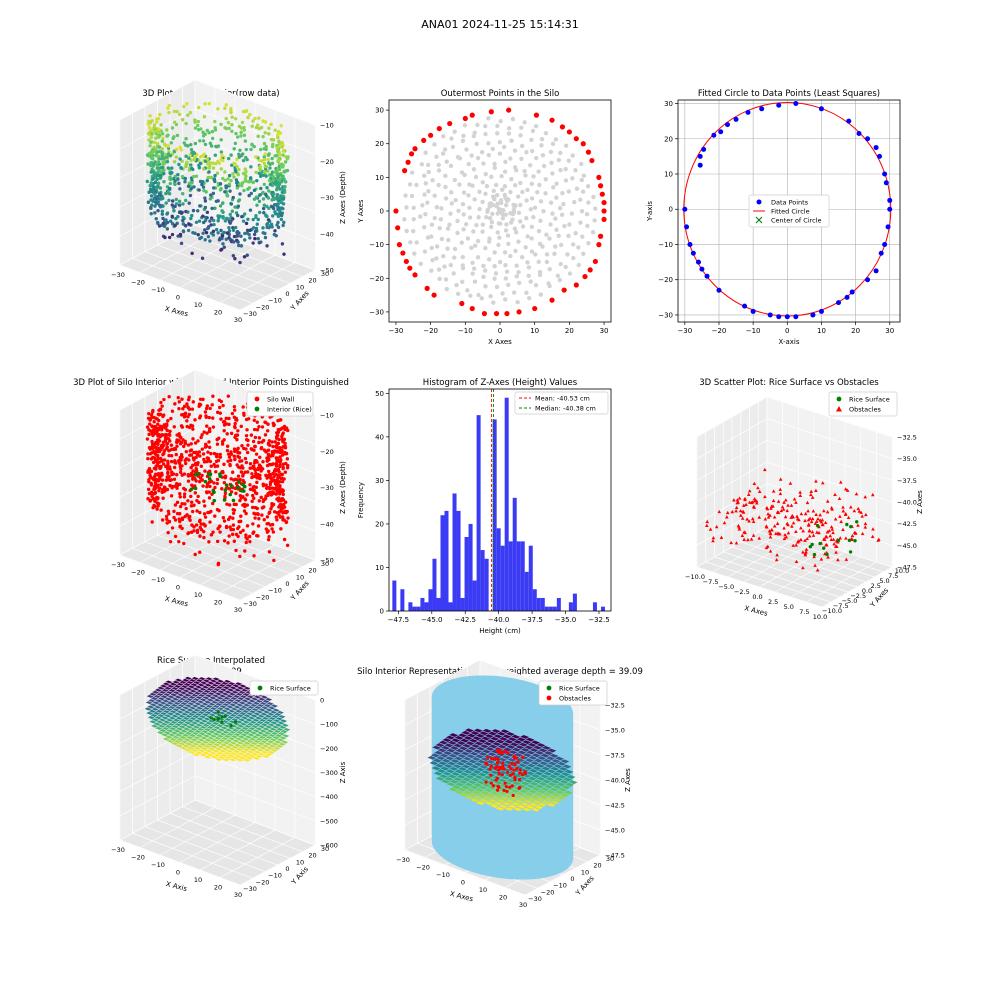 The image size is (1000, 1000). What do you see at coordinates (198, 880) in the screenshot?
I see `x-tick-label: 10` at bounding box center [198, 880].